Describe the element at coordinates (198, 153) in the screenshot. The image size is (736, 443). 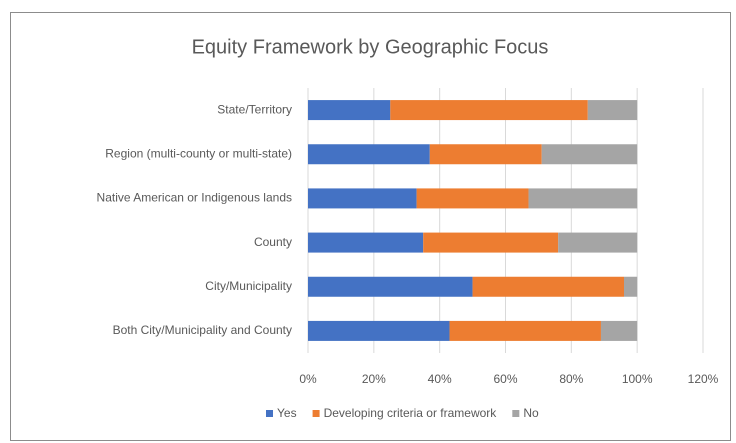
I see `y-tick-label: Region (multi-county or multi-state)` at that location.